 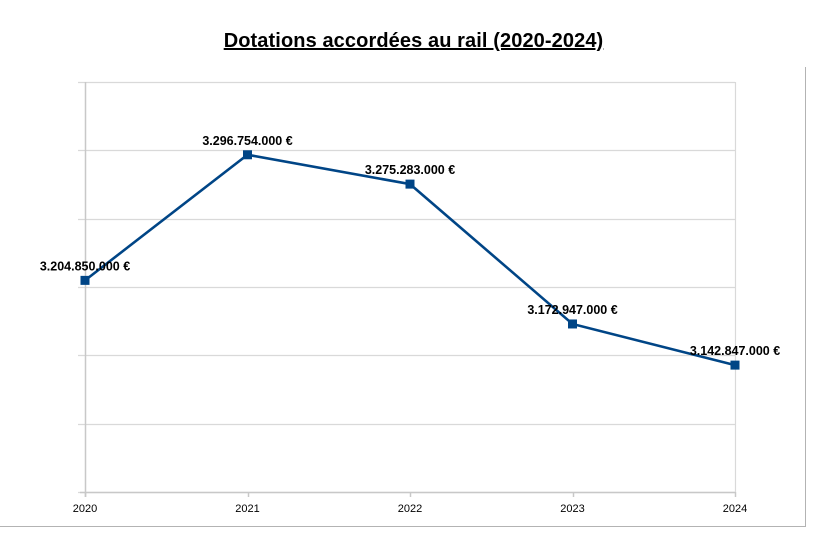 What do you see at coordinates (403, 526) in the screenshot?
I see `chart-frame-bottom-border` at bounding box center [403, 526].